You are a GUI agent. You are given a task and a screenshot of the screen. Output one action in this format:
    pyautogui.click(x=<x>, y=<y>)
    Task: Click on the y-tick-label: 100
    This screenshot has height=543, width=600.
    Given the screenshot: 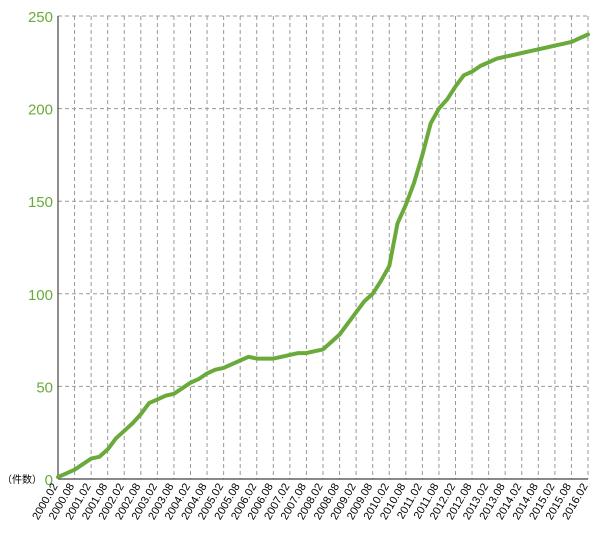 What is the action you would take?
    pyautogui.click(x=40, y=295)
    